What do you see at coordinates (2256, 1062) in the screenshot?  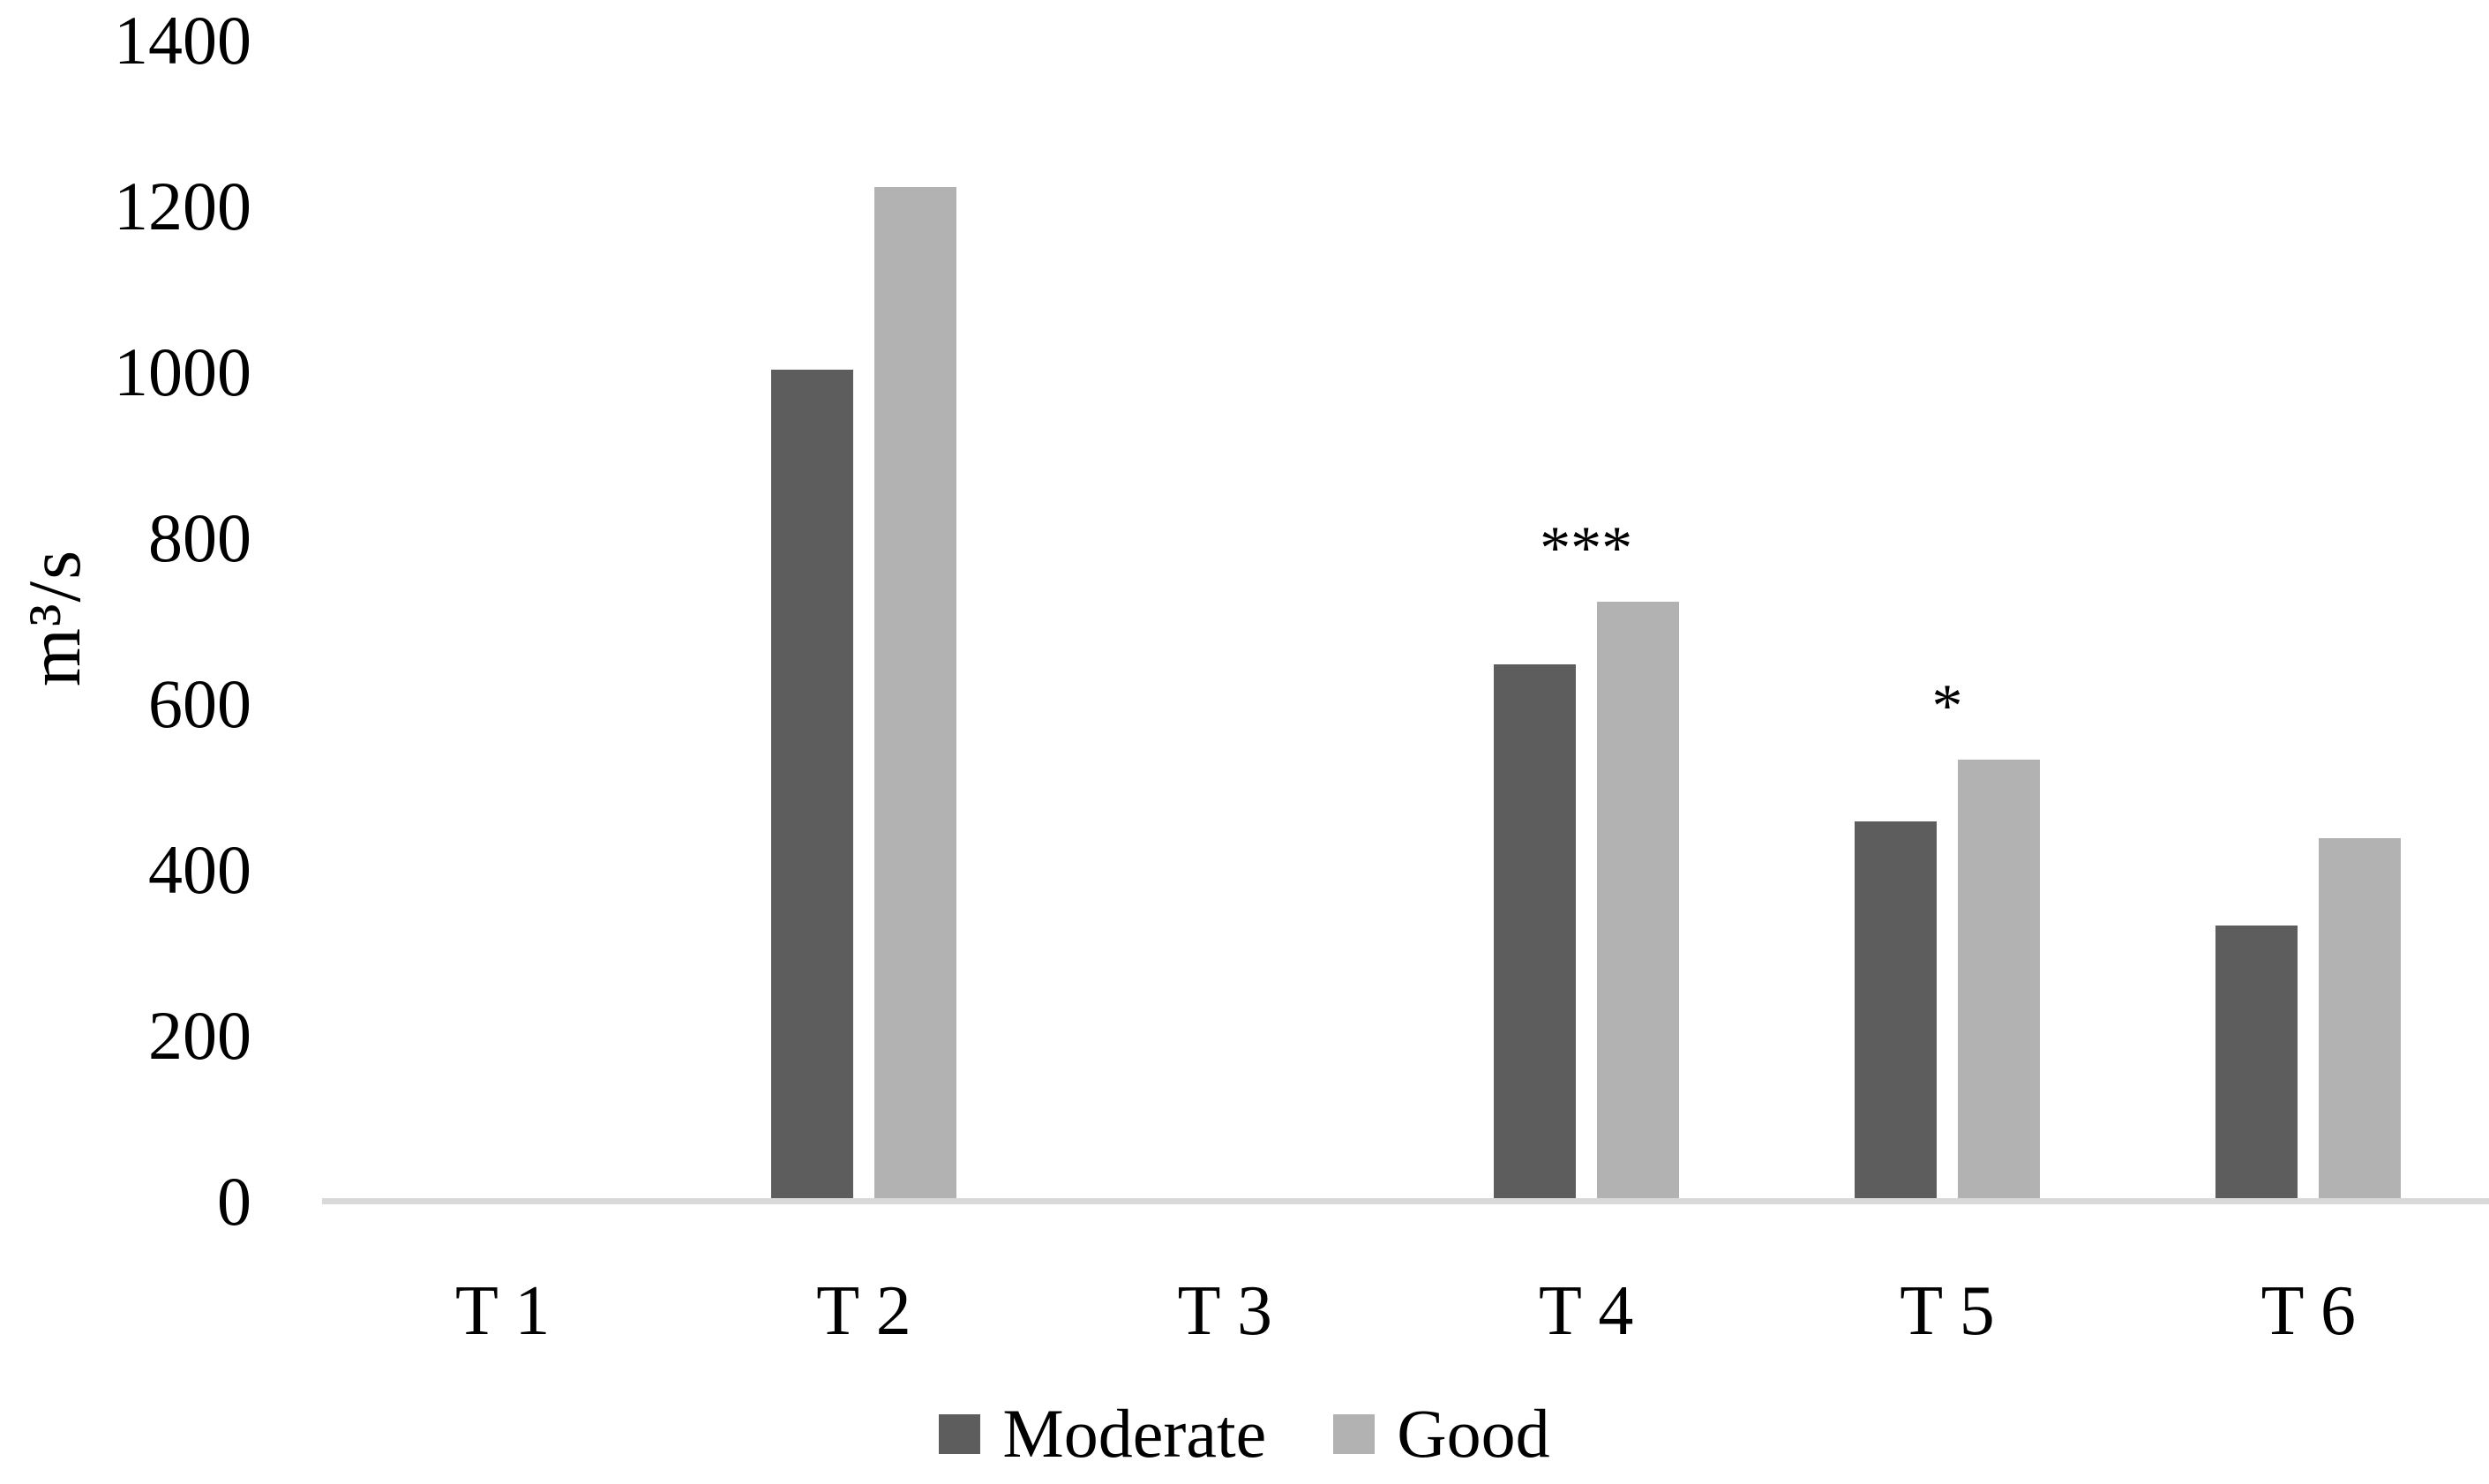 I see `bar-moderate-t6` at bounding box center [2256, 1062].